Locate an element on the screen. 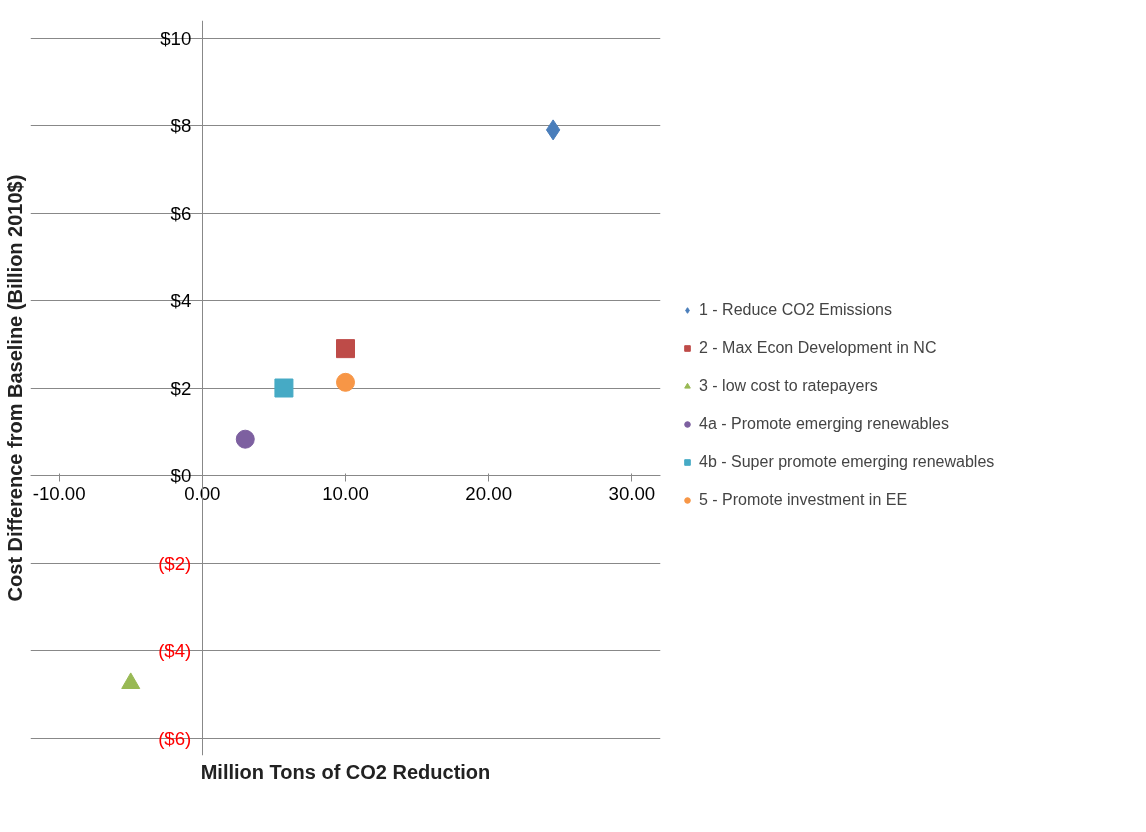 The width and height of the screenshot is (1146, 832). legend-label: 4b - Super promote emerging renewables is located at coordinates (847, 462).